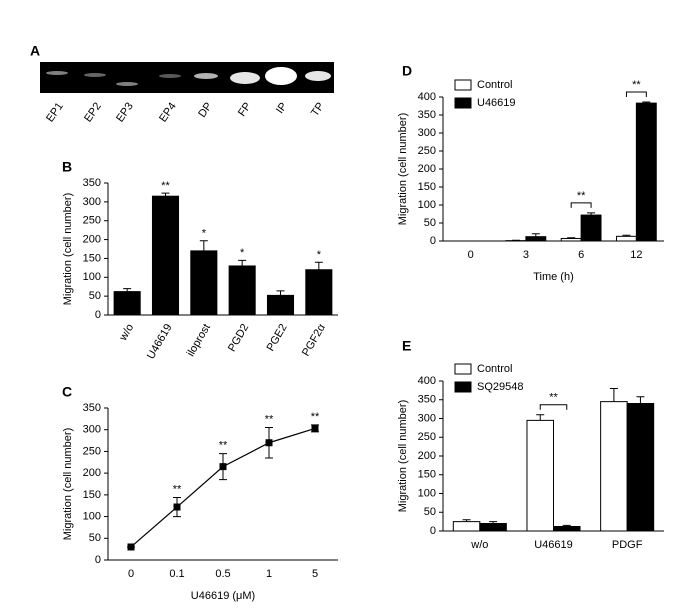  Describe the element at coordinates (238, 338) in the screenshot. I see `x-tick-label: PGD2` at that location.